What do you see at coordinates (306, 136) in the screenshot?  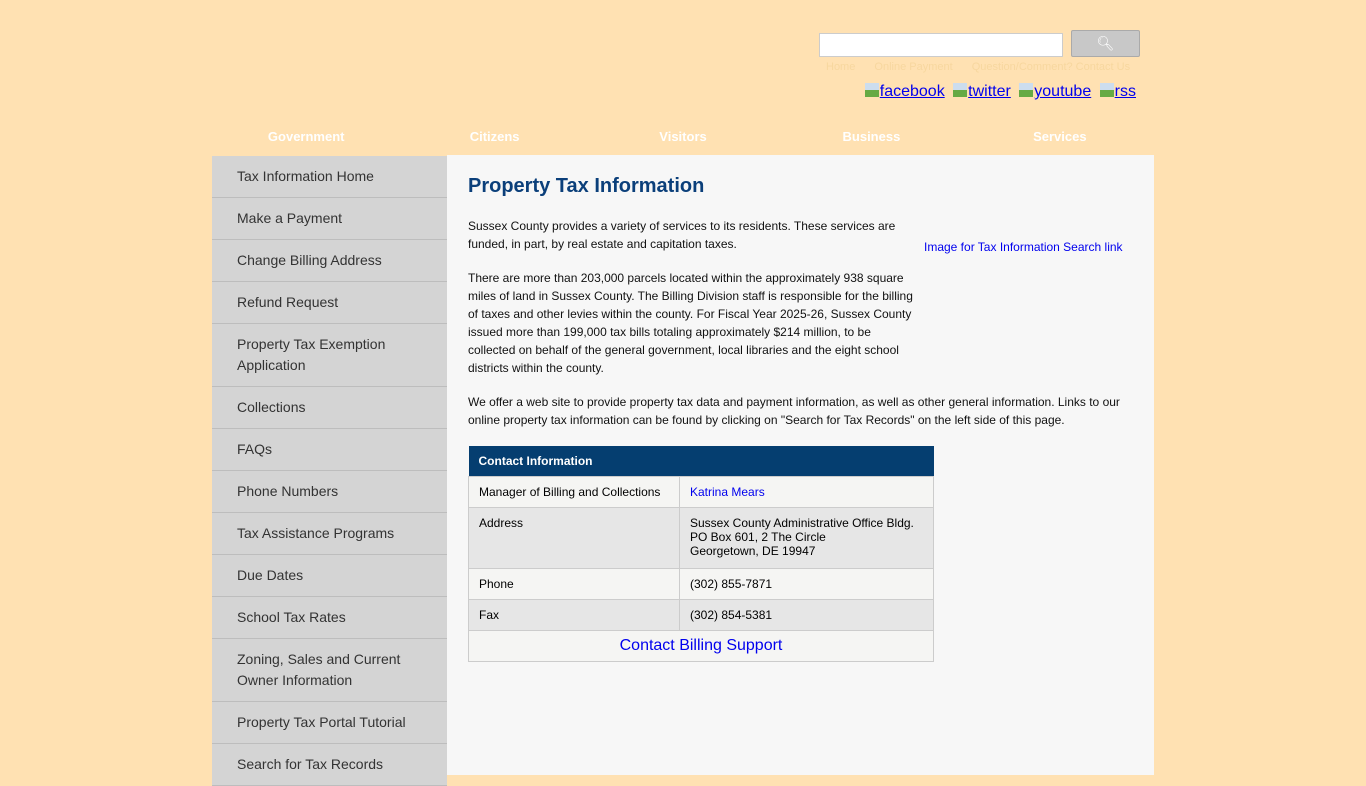 I see `nav-government: Government` at bounding box center [306, 136].